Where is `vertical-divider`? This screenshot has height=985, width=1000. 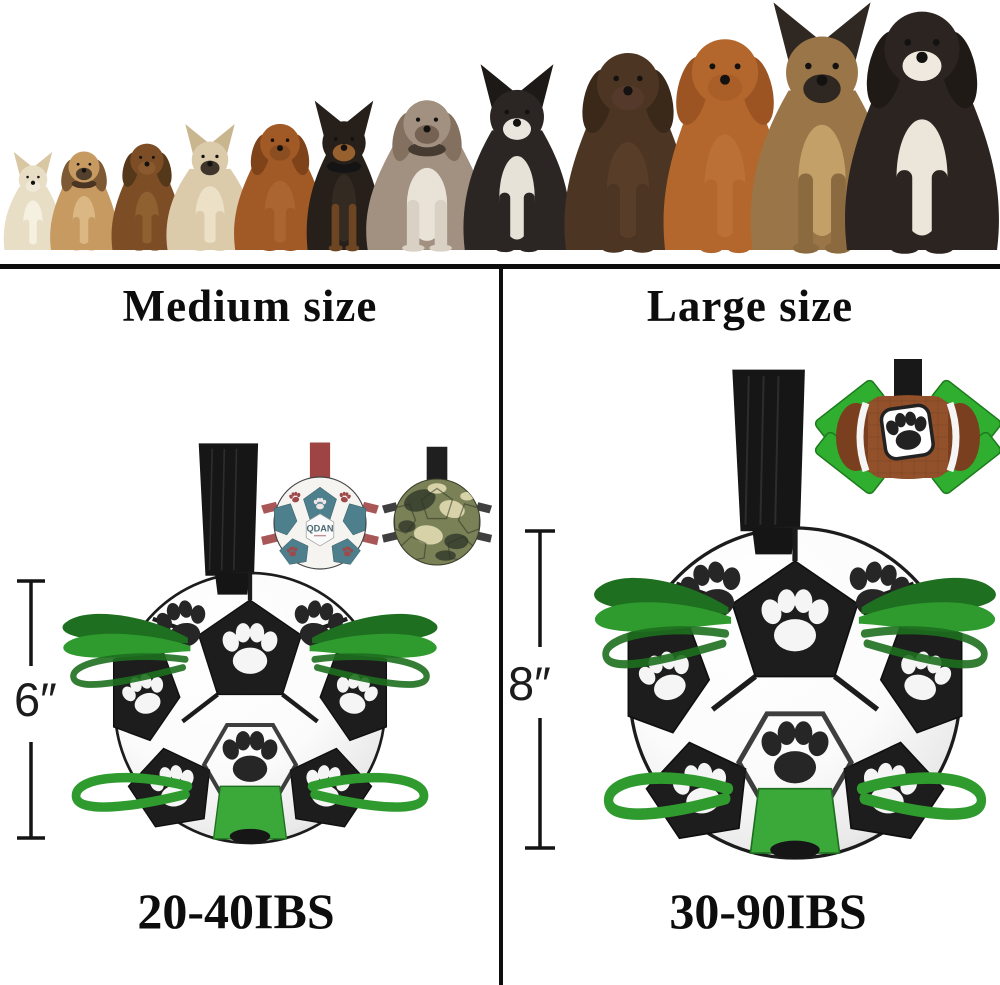
vertical-divider is located at coordinates (501, 627).